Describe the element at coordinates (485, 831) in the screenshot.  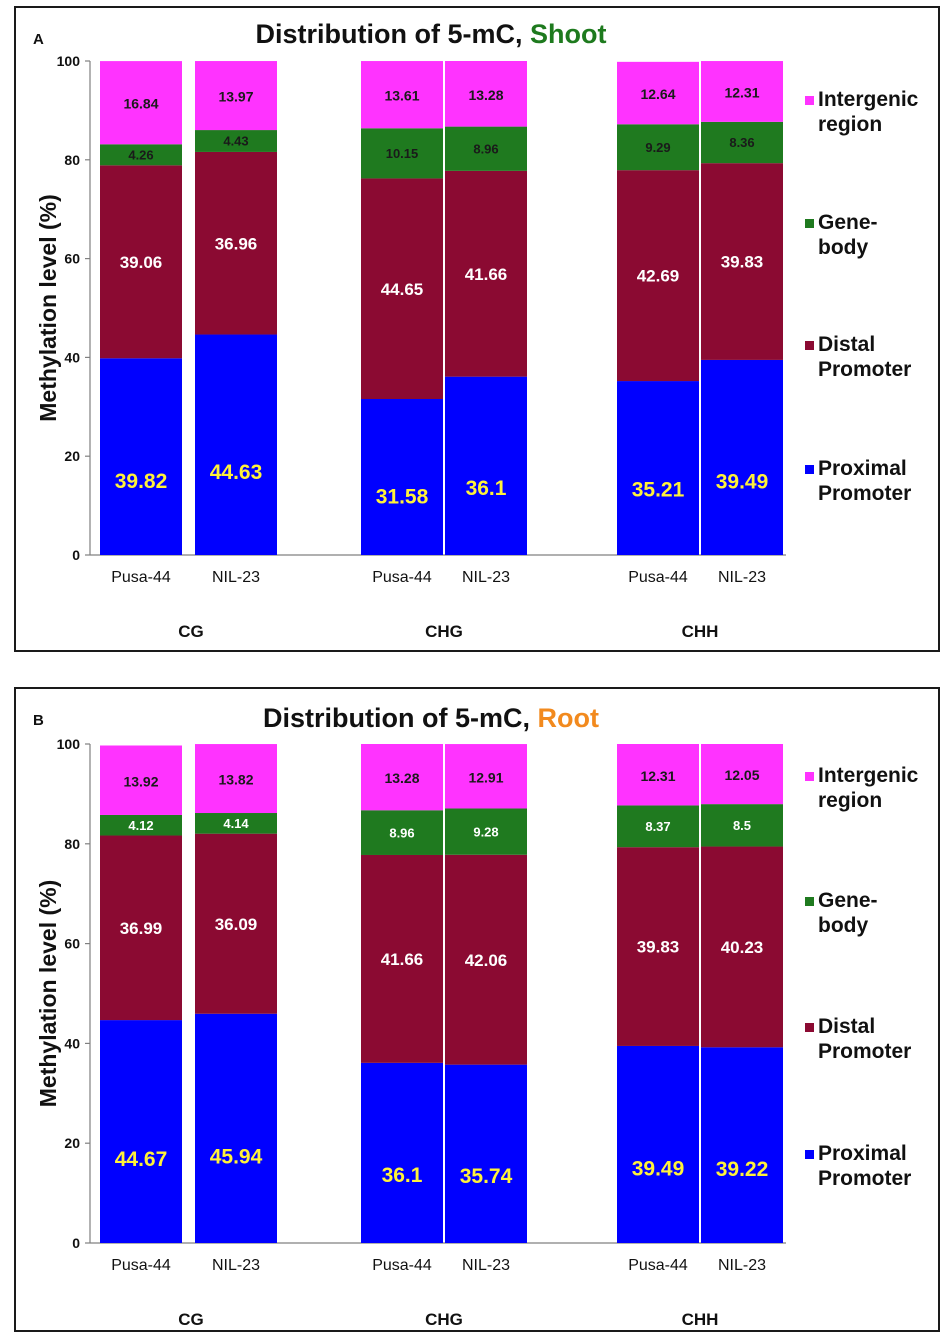
I see `data-label-genebody: 9.28` at that location.